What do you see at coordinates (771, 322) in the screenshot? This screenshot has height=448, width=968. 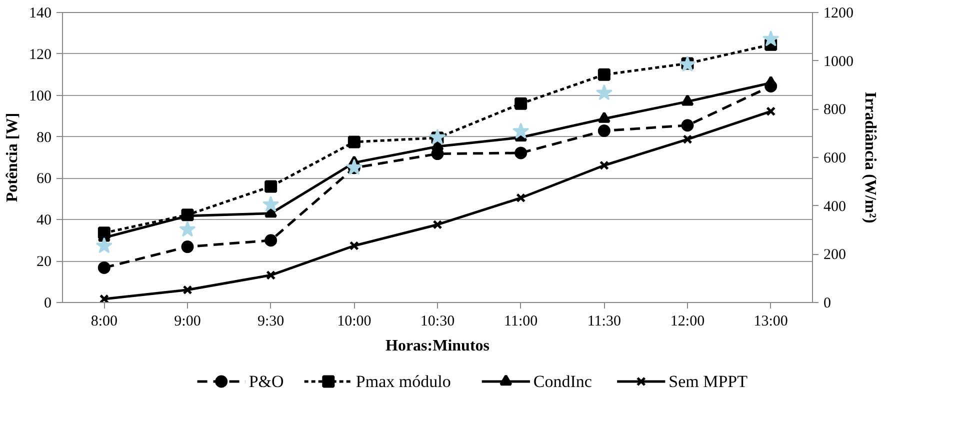 I see `x-tick-label: 13:00` at bounding box center [771, 322].